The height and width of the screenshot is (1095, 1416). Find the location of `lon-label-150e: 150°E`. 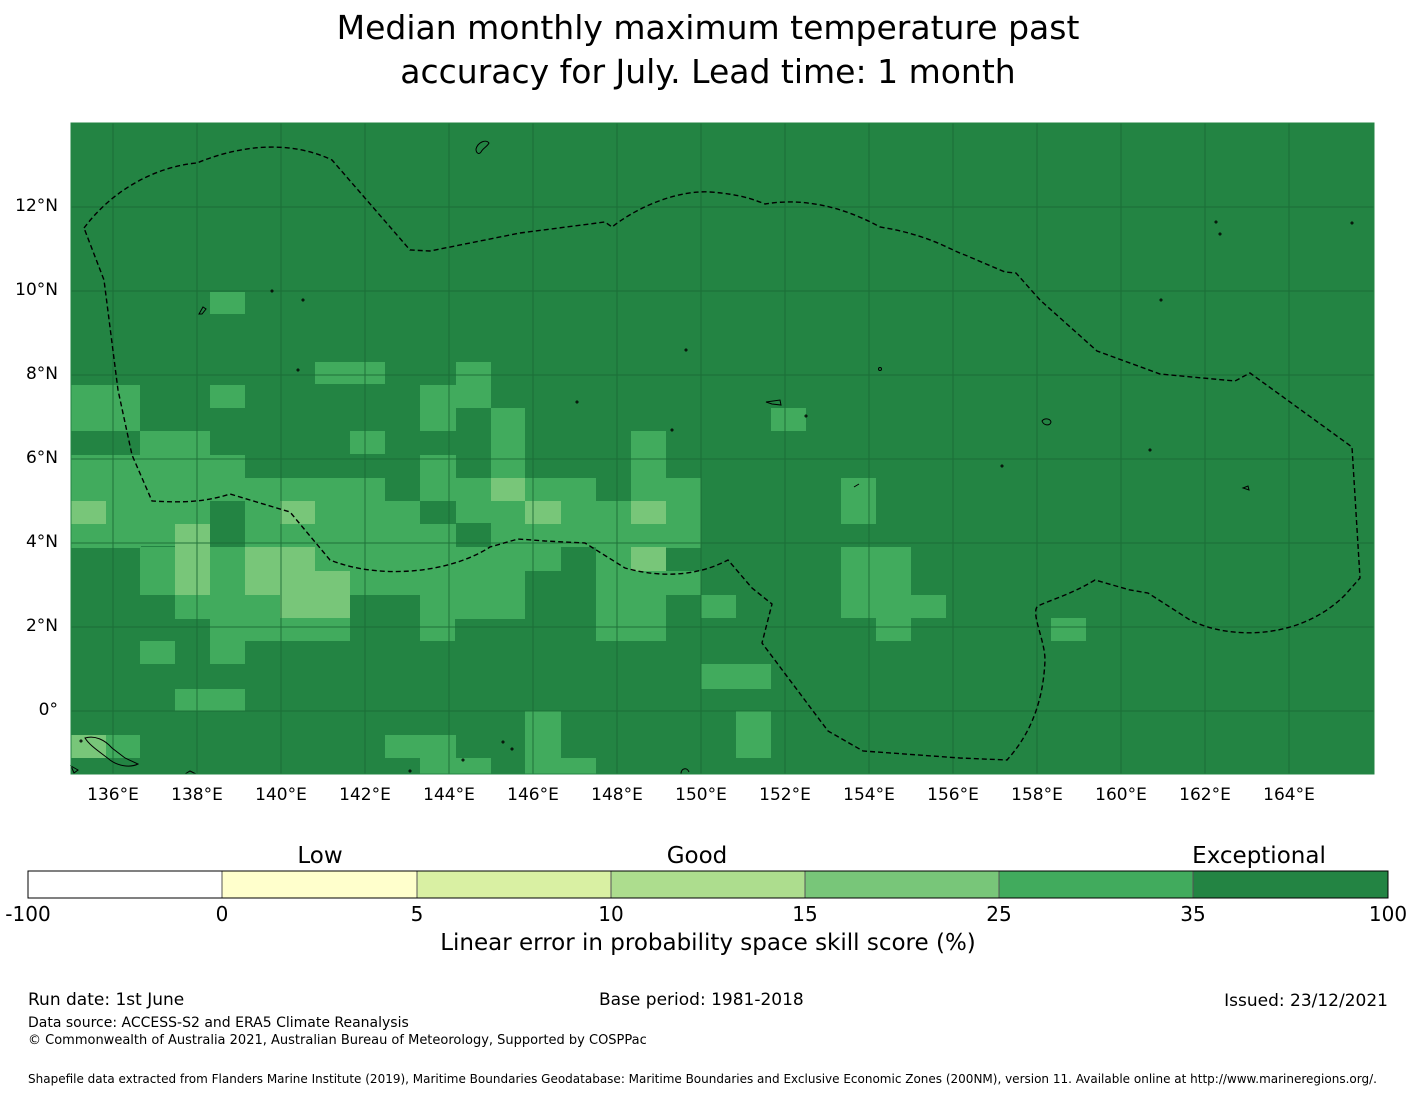

lon-label-150e: 150°E is located at coordinates (701, 795).